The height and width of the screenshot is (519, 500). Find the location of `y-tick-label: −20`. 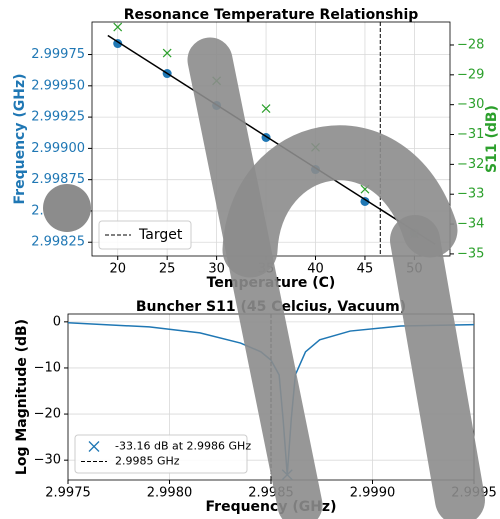

y-tick-label: −20 is located at coordinates (47, 414).